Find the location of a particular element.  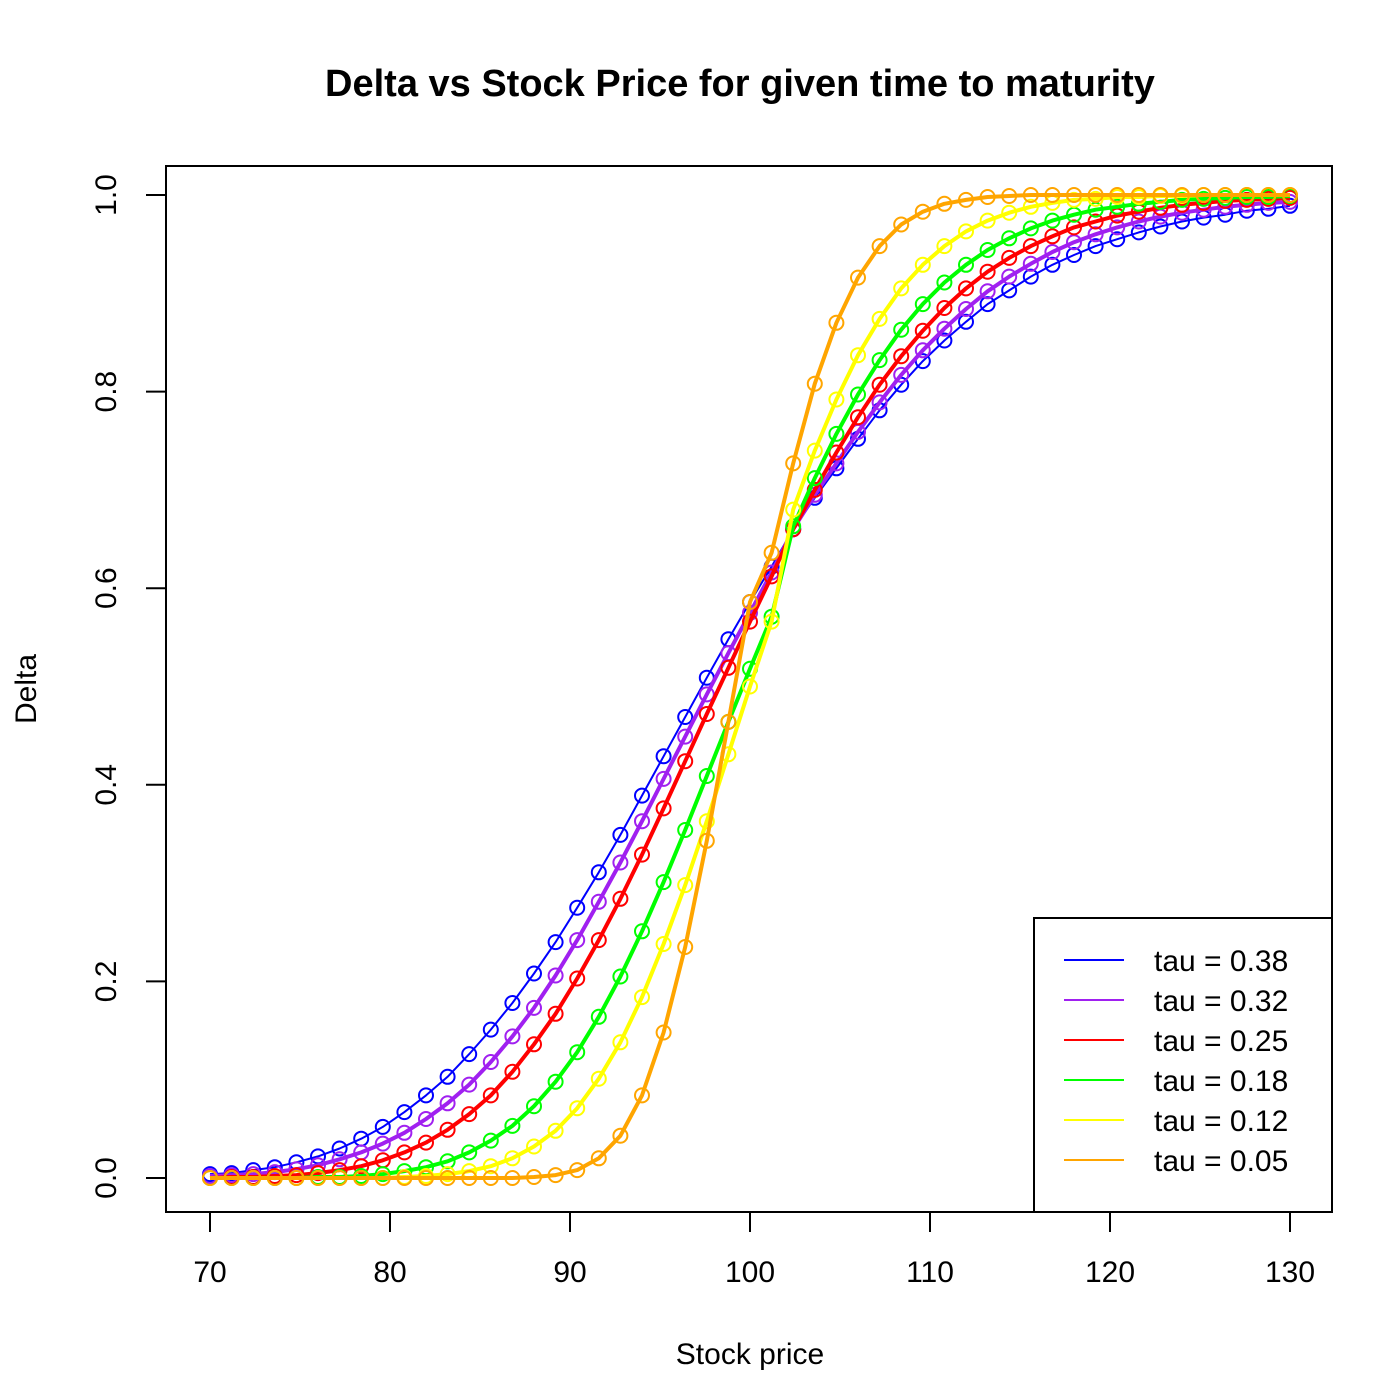

legend-label: tau = 0.12 is located at coordinates (1221, 1121).